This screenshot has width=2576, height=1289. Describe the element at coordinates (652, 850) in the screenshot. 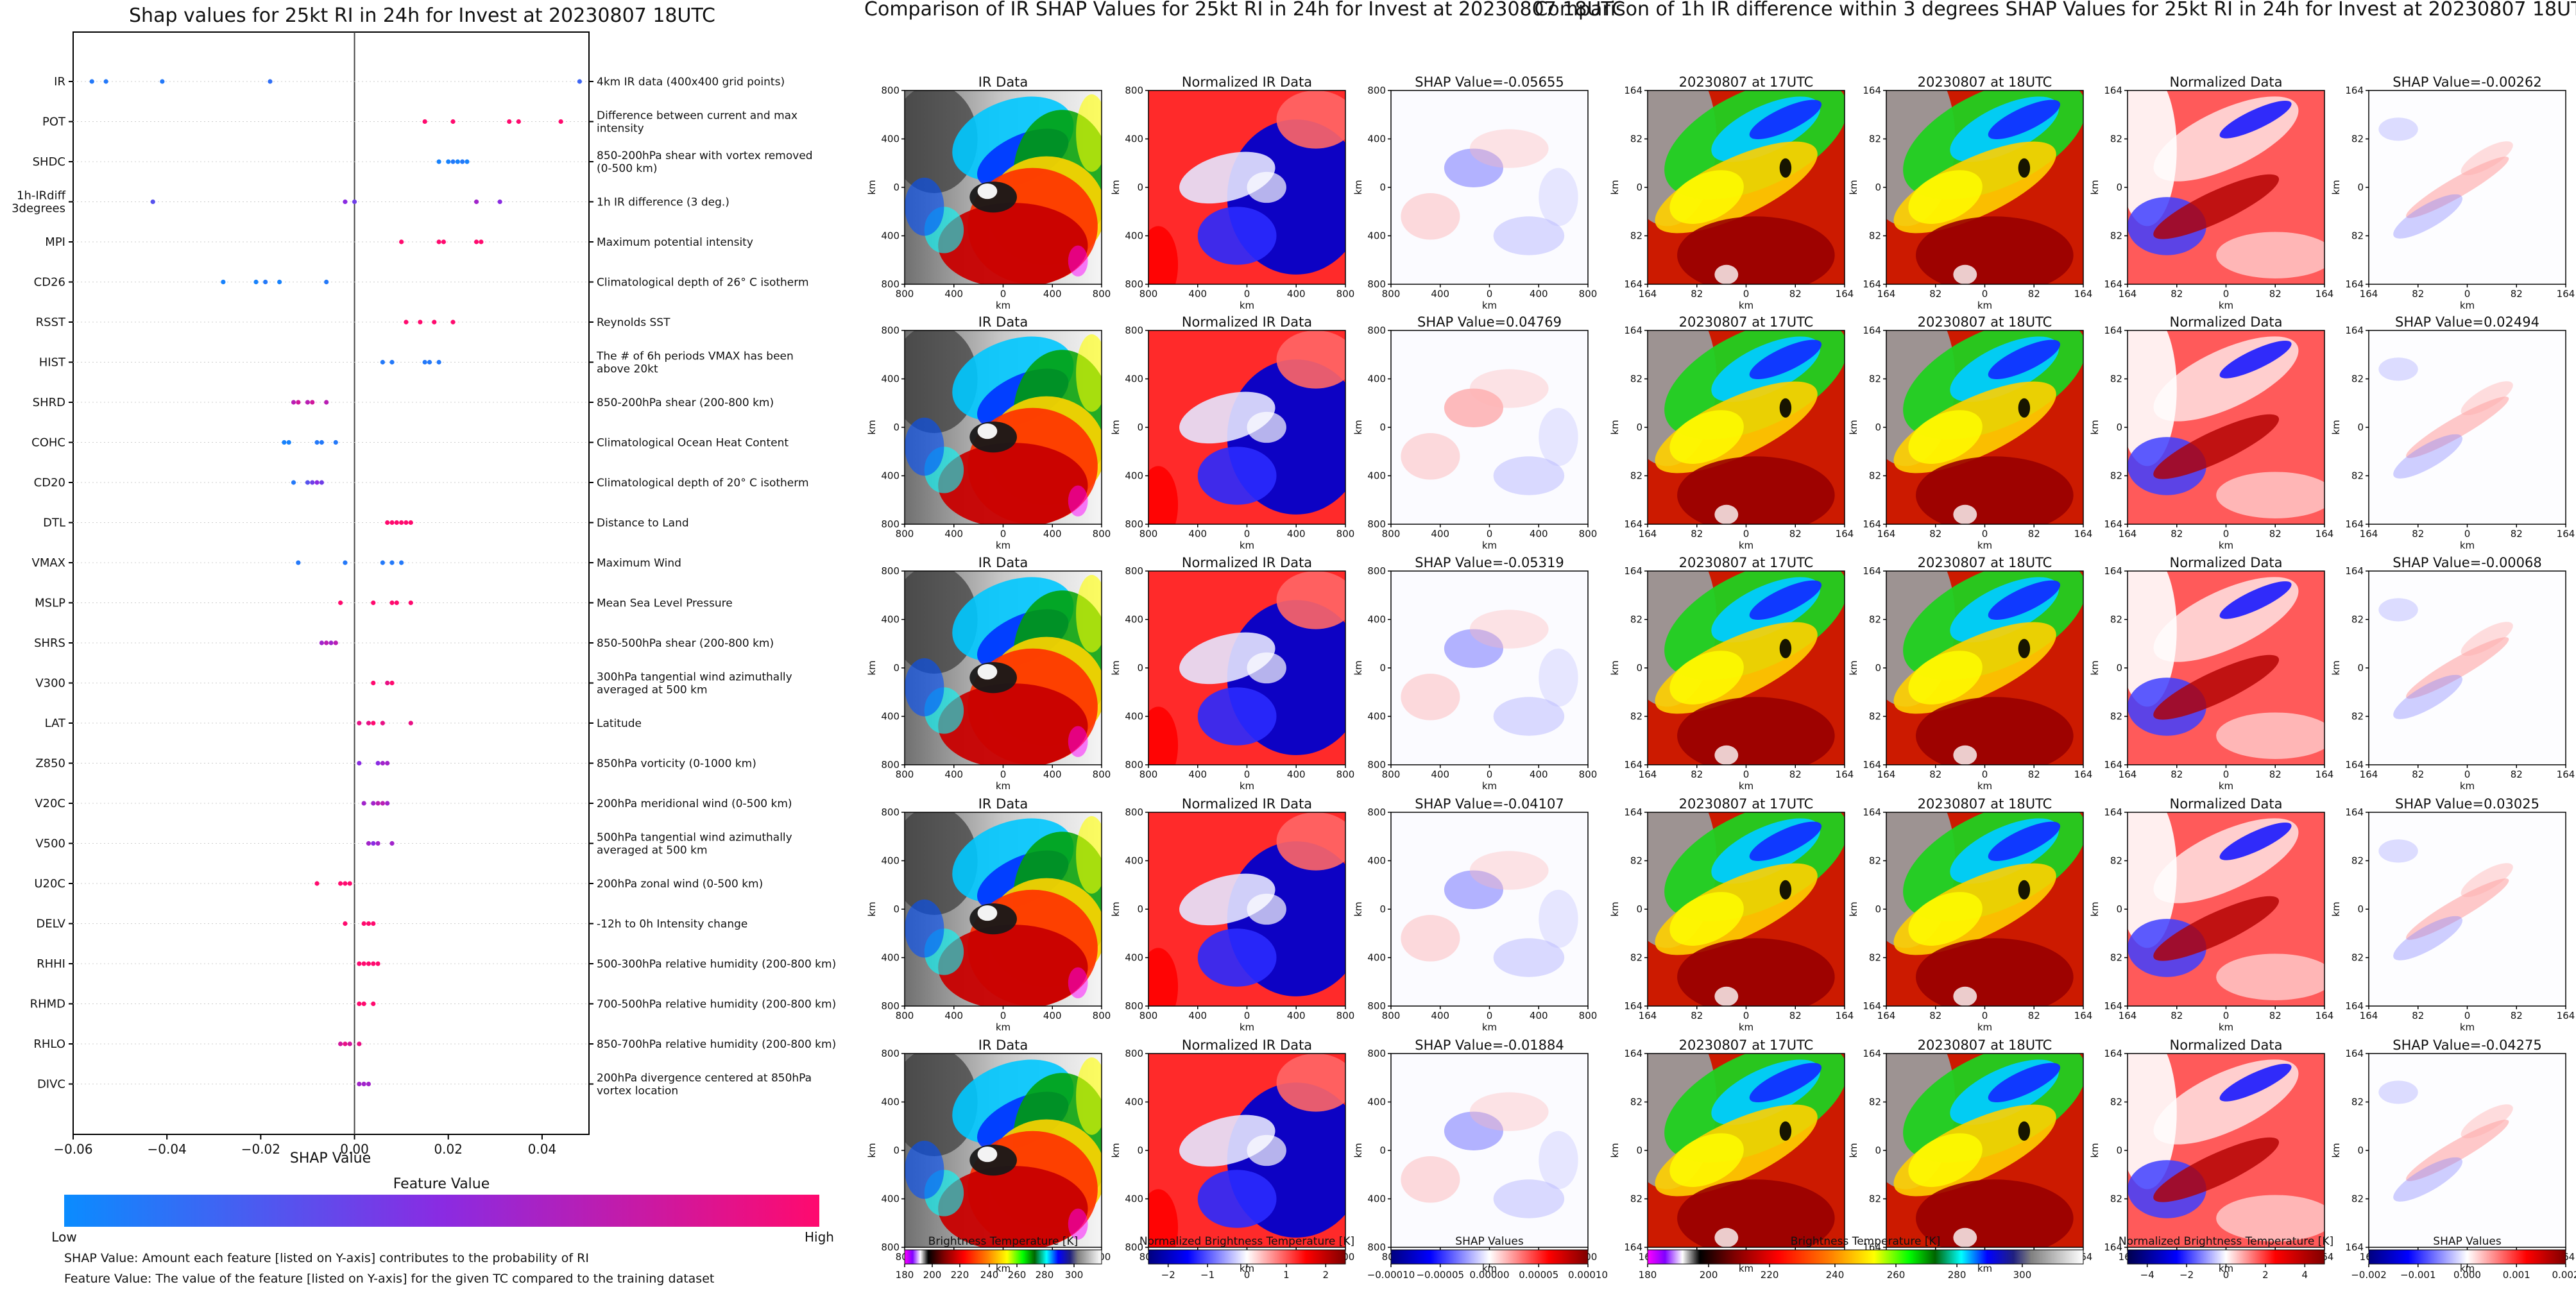

I see `feature-description: averaged at 500 km` at that location.